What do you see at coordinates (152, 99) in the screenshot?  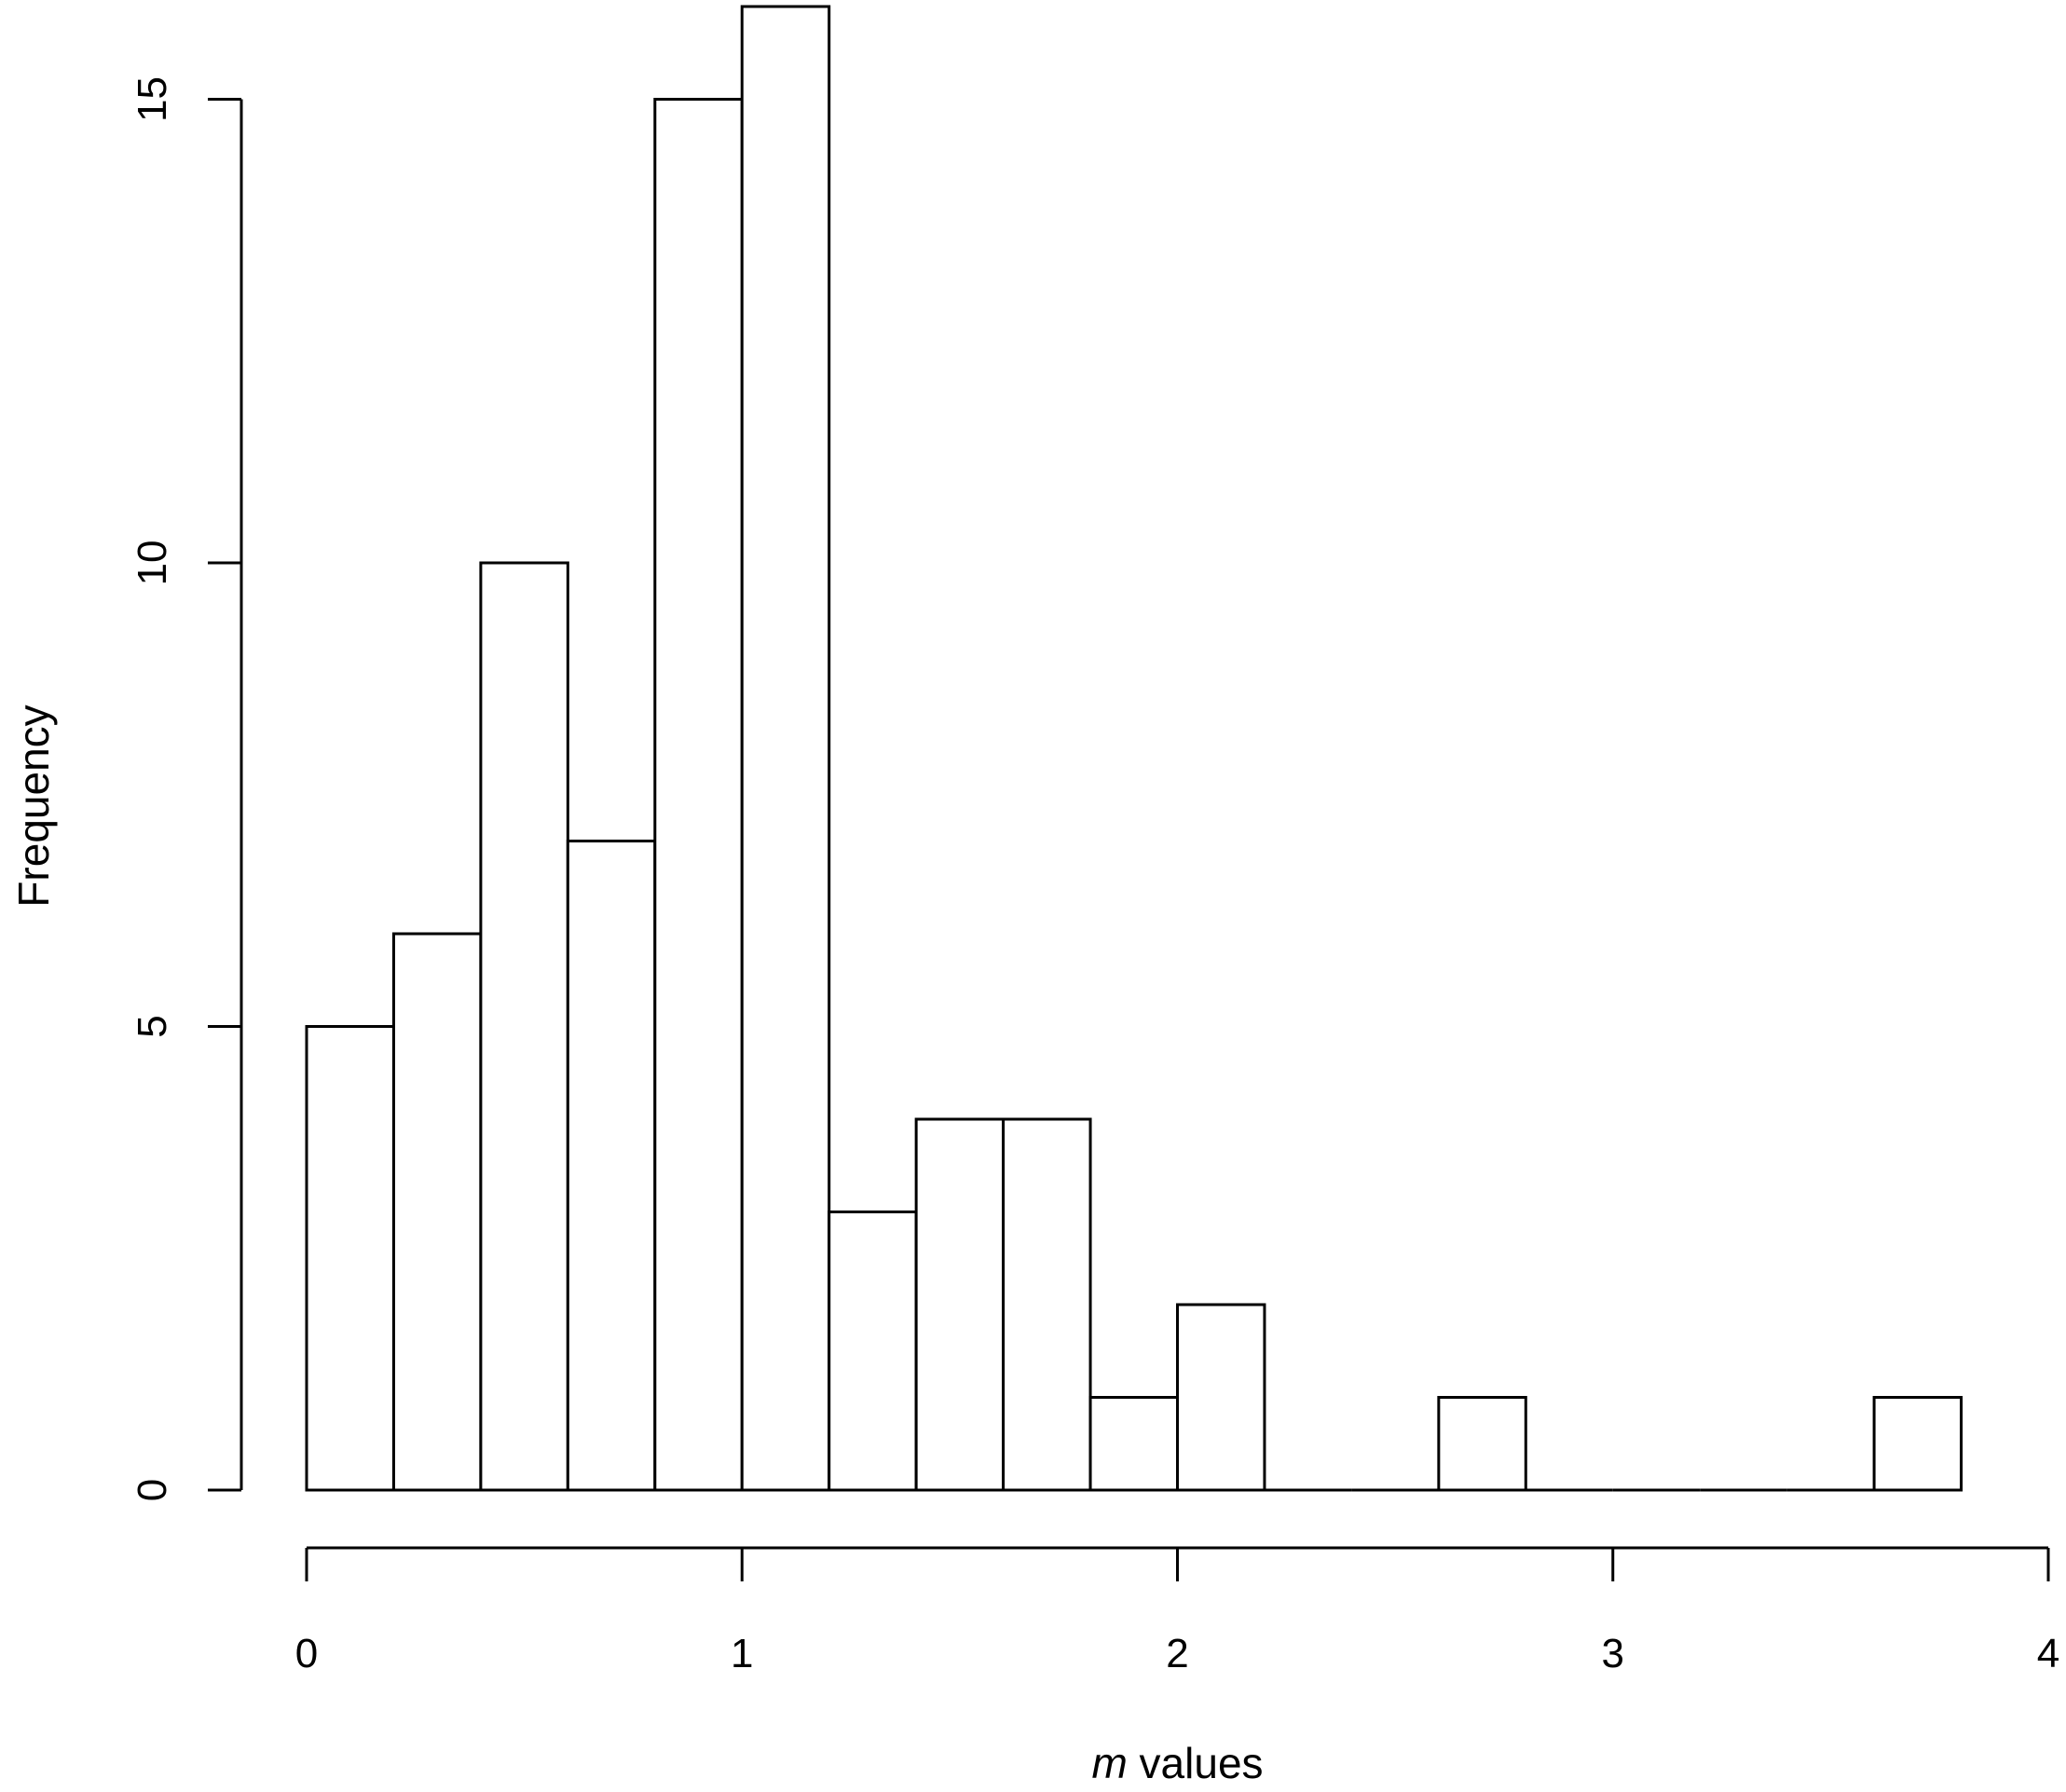 I see `y-tick-label-3: 15` at bounding box center [152, 99].